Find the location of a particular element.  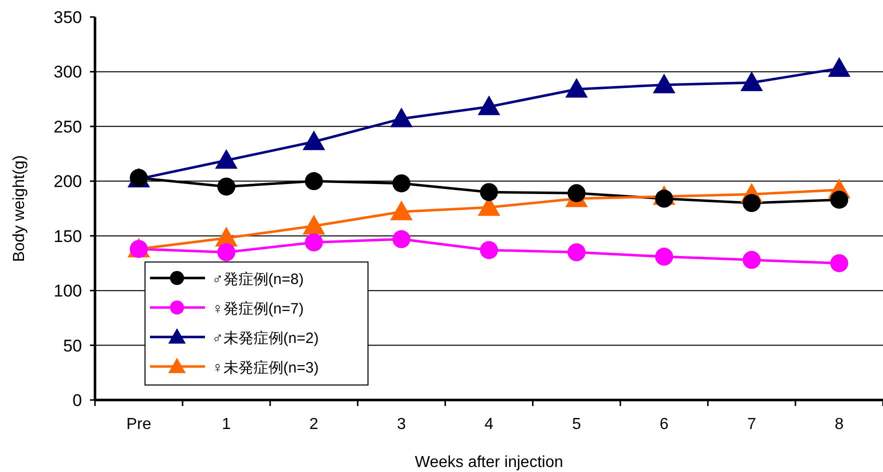

x-tick-label: 8 is located at coordinates (839, 424).